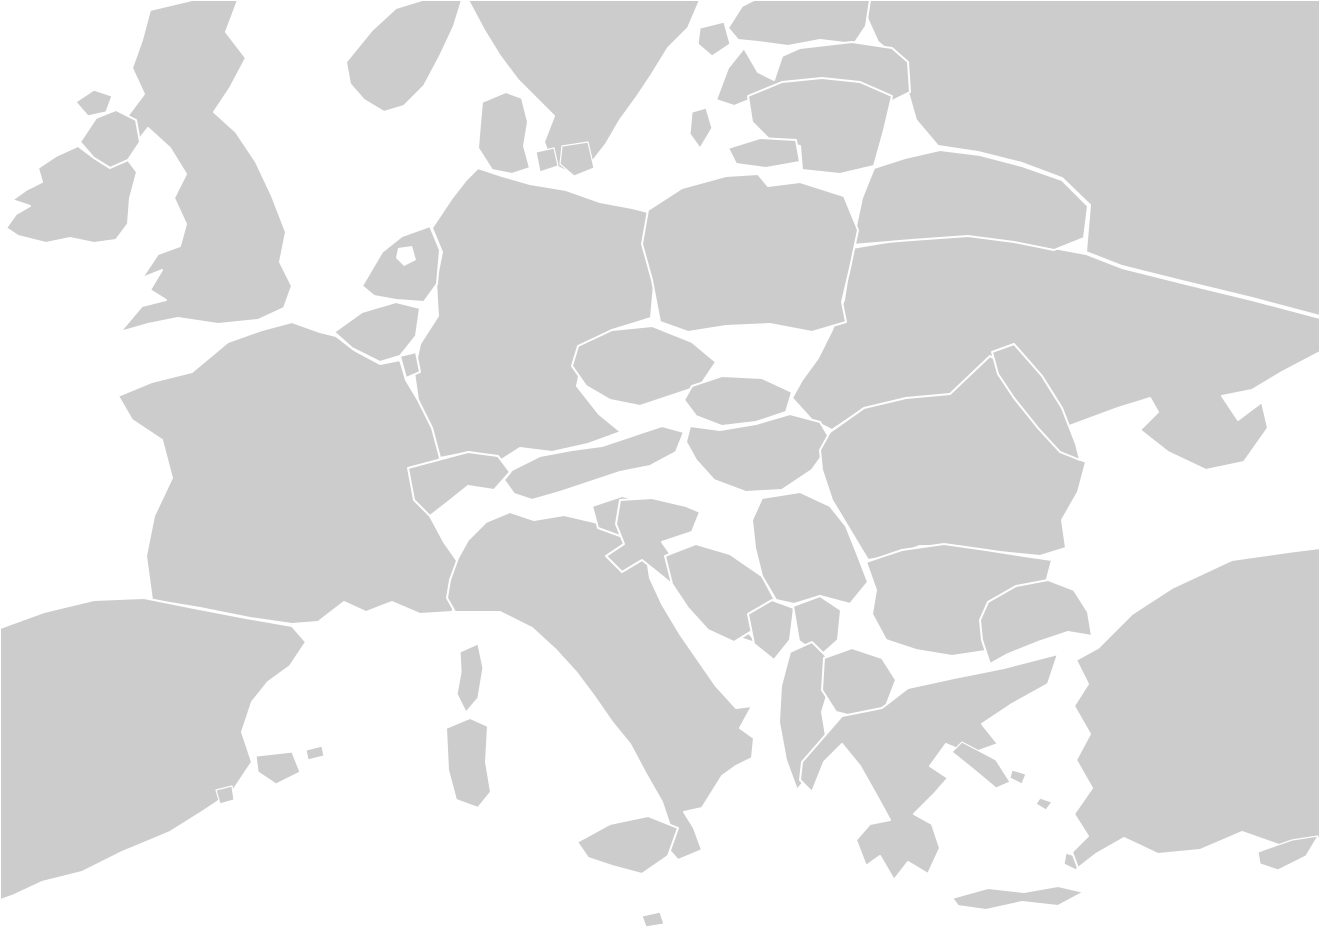 This screenshot has width=1320, height=928. Describe the element at coordinates (810, 548) in the screenshot. I see `country-serbia` at that location.